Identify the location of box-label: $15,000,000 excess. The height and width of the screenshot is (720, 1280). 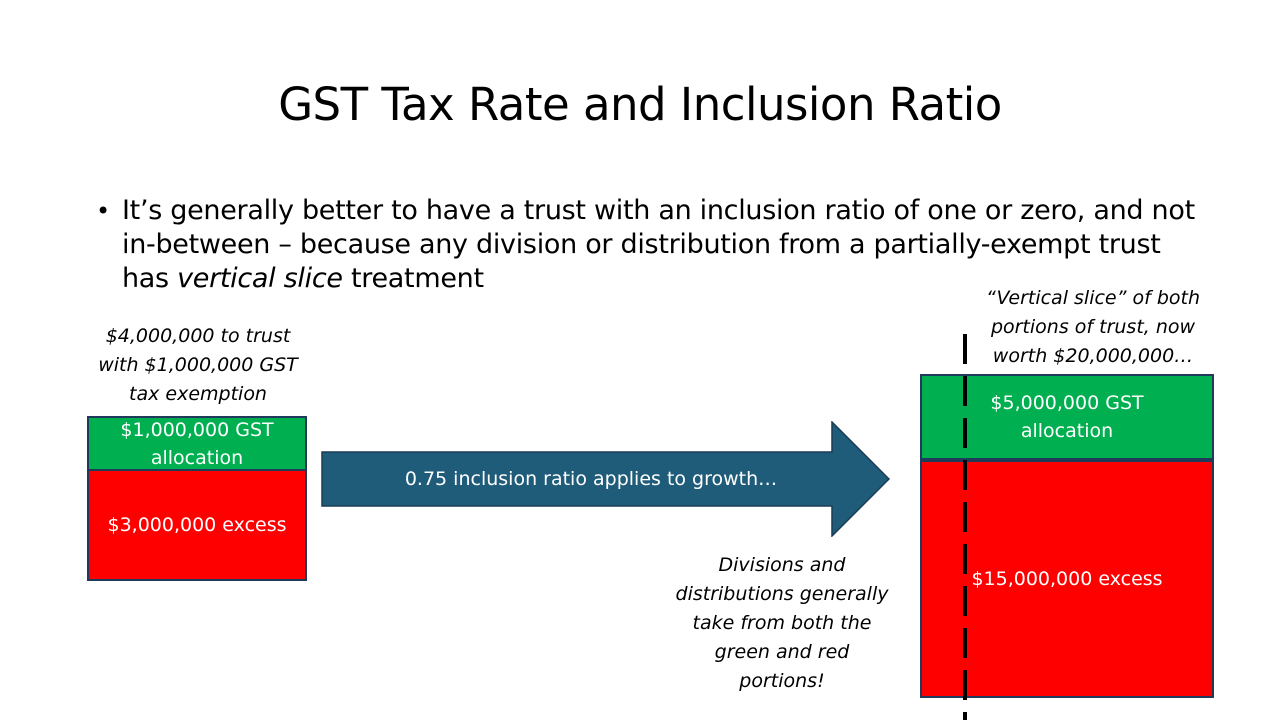
(1067, 579).